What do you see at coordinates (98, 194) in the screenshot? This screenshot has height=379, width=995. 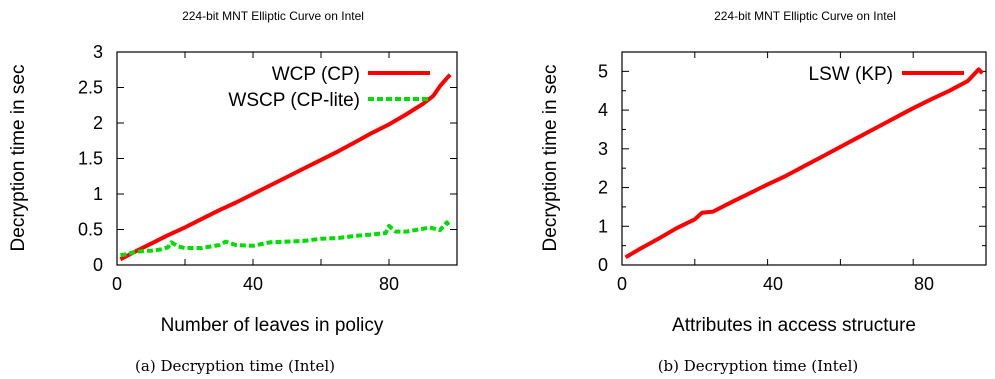 I see `chart-a-ytick-2: 1` at bounding box center [98, 194].